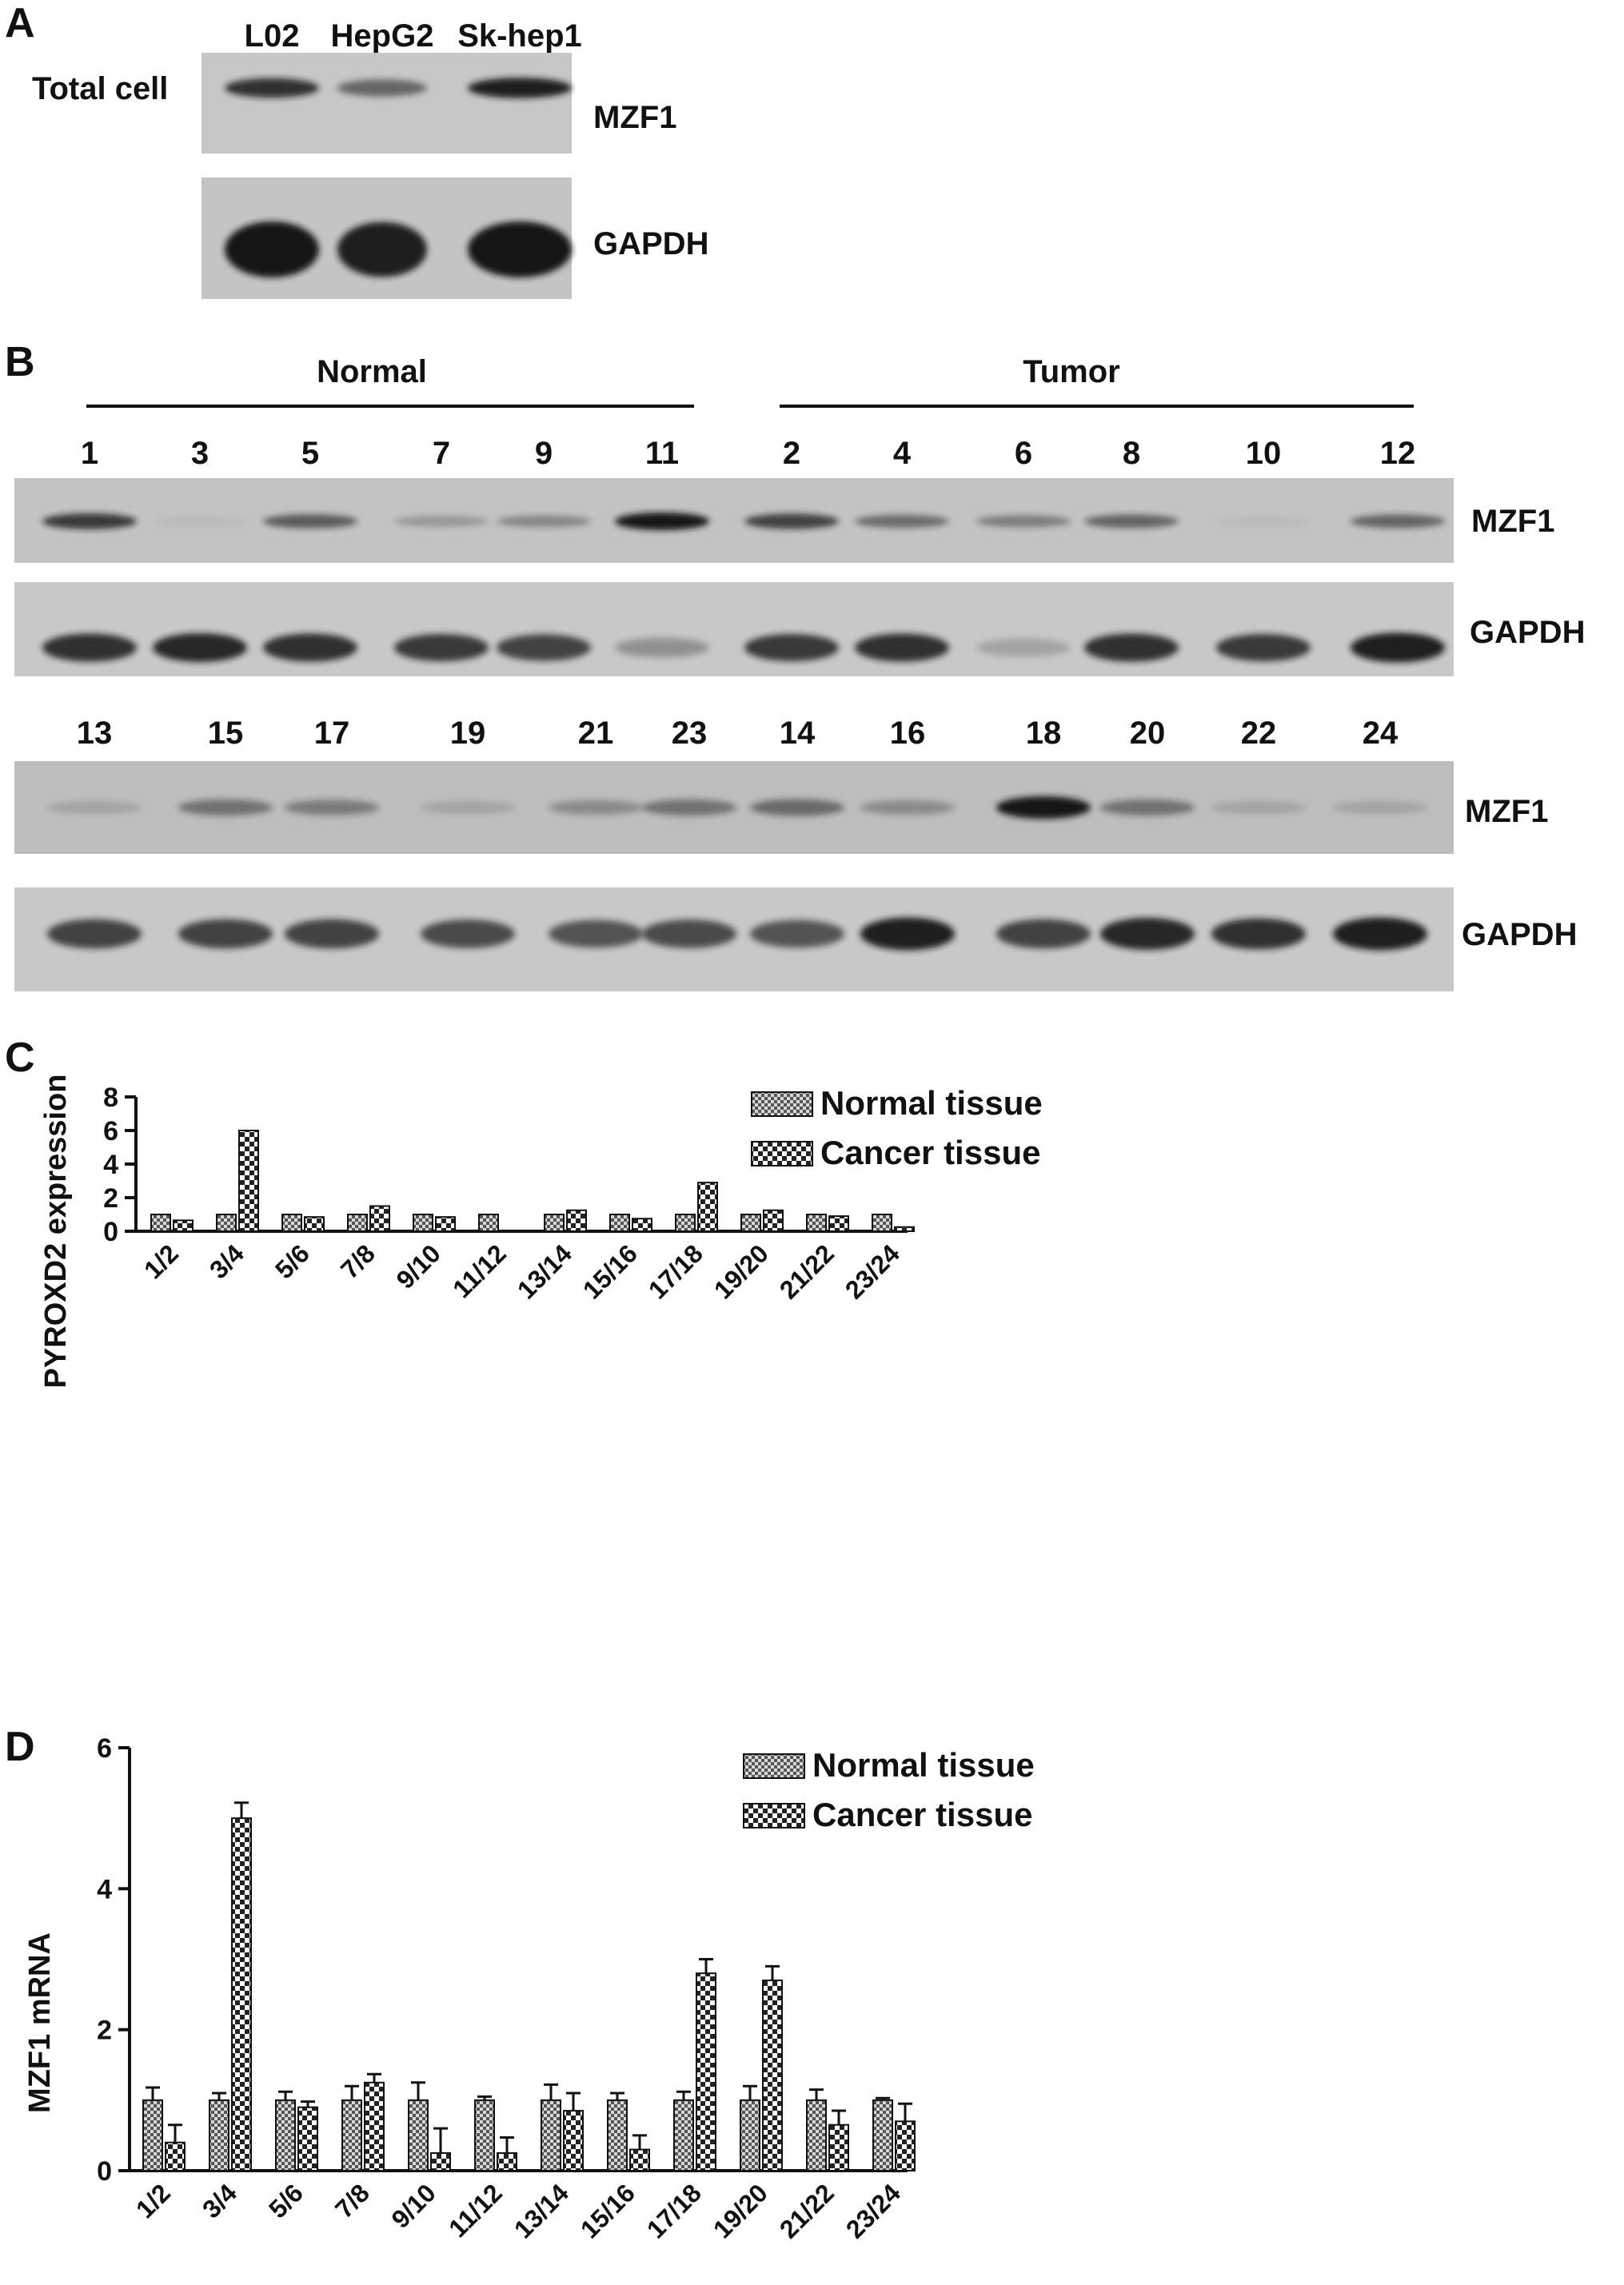 This screenshot has width=1624, height=2285. I want to click on x-category-label: 5/6, so click(292, 1261).